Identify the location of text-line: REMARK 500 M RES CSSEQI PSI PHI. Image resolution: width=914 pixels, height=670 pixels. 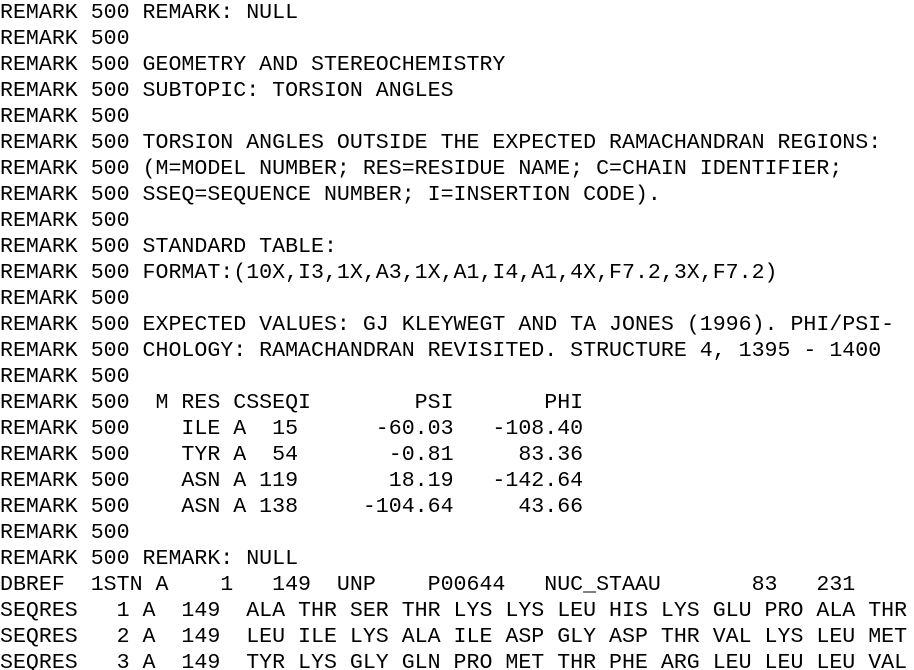
(292, 403).